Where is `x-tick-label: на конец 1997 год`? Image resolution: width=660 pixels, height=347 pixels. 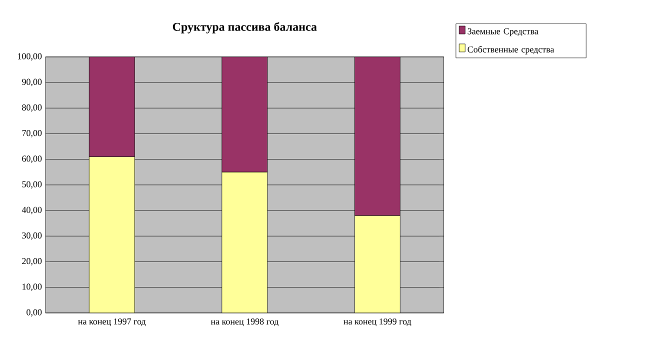 x-tick-label: на конец 1997 год is located at coordinates (112, 322).